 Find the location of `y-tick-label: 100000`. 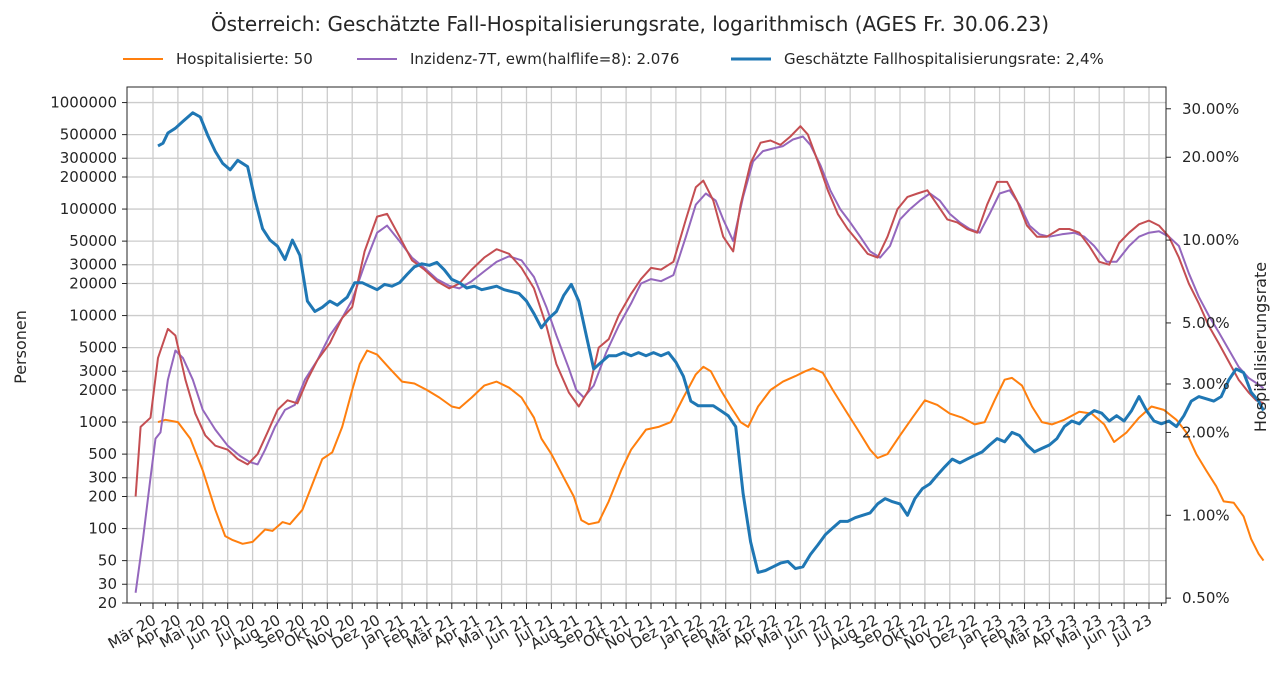

y-tick-label: 100000 is located at coordinates (88, 209).